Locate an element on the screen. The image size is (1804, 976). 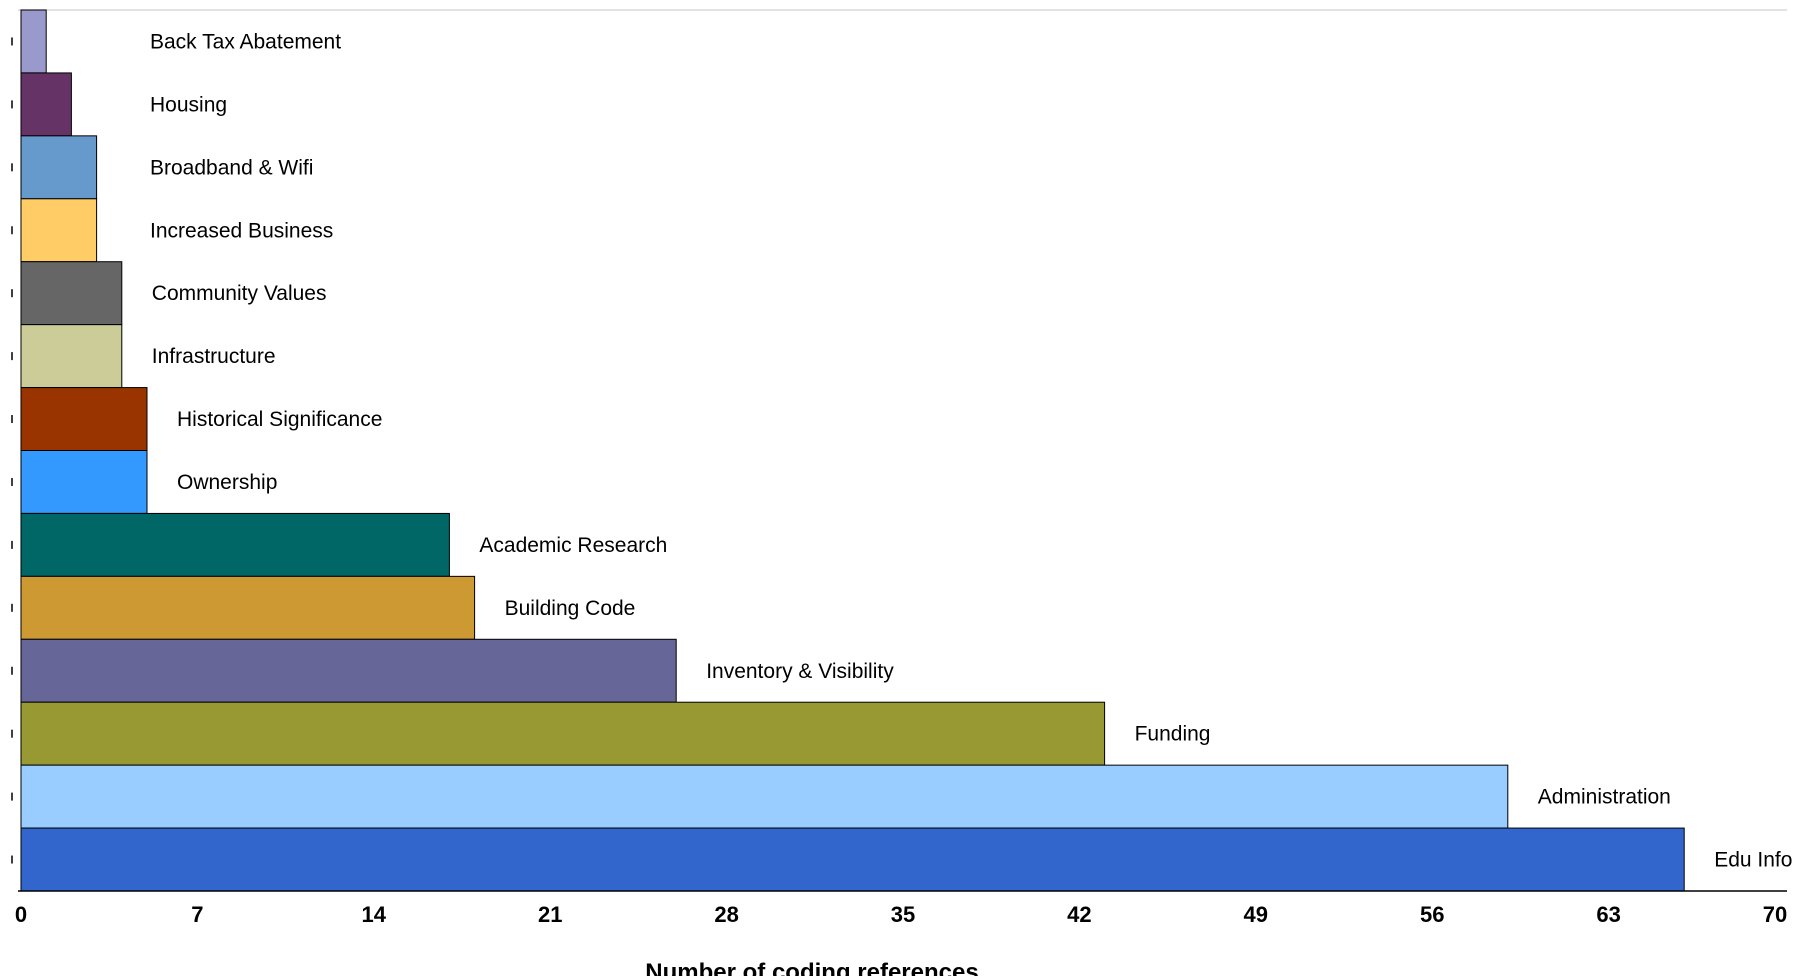
x-tick-label: 70 is located at coordinates (1775, 914).